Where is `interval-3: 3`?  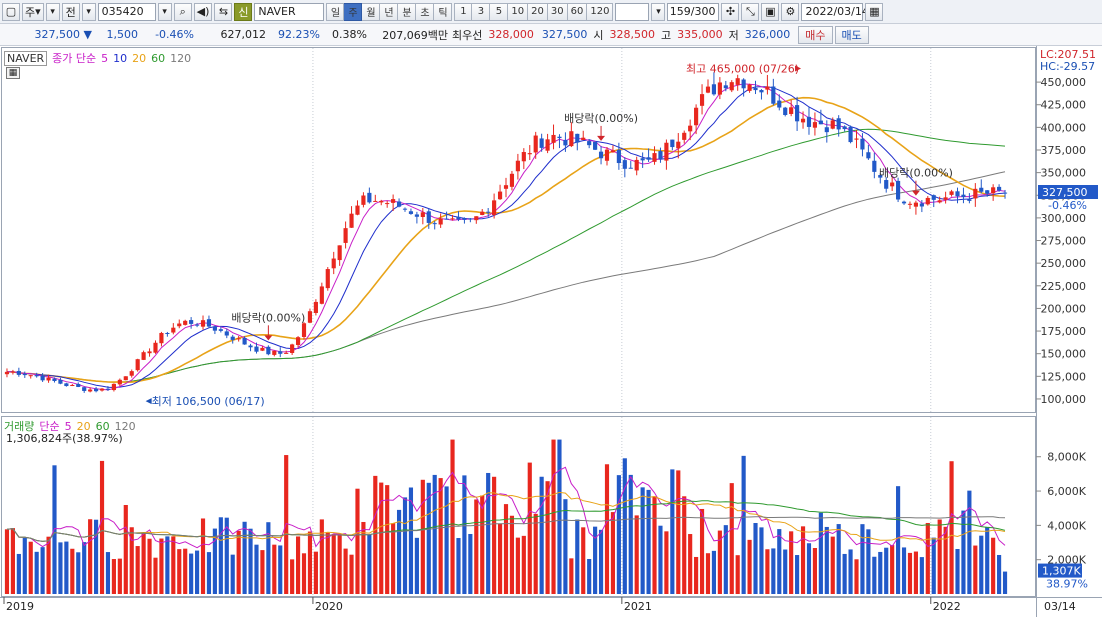 interval-3: 3 is located at coordinates (481, 11).